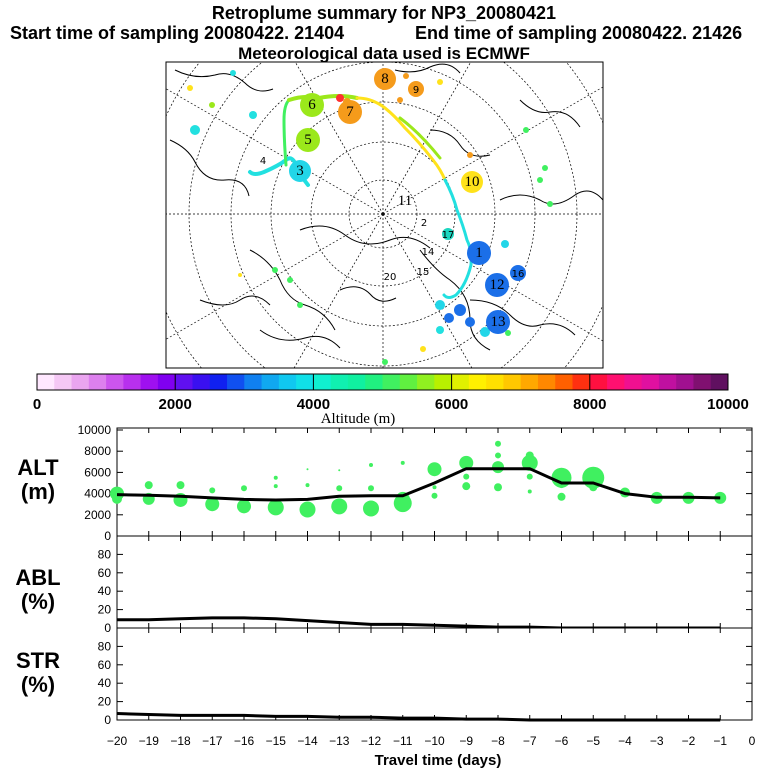  I want to click on day-label: 16, so click(518, 274).